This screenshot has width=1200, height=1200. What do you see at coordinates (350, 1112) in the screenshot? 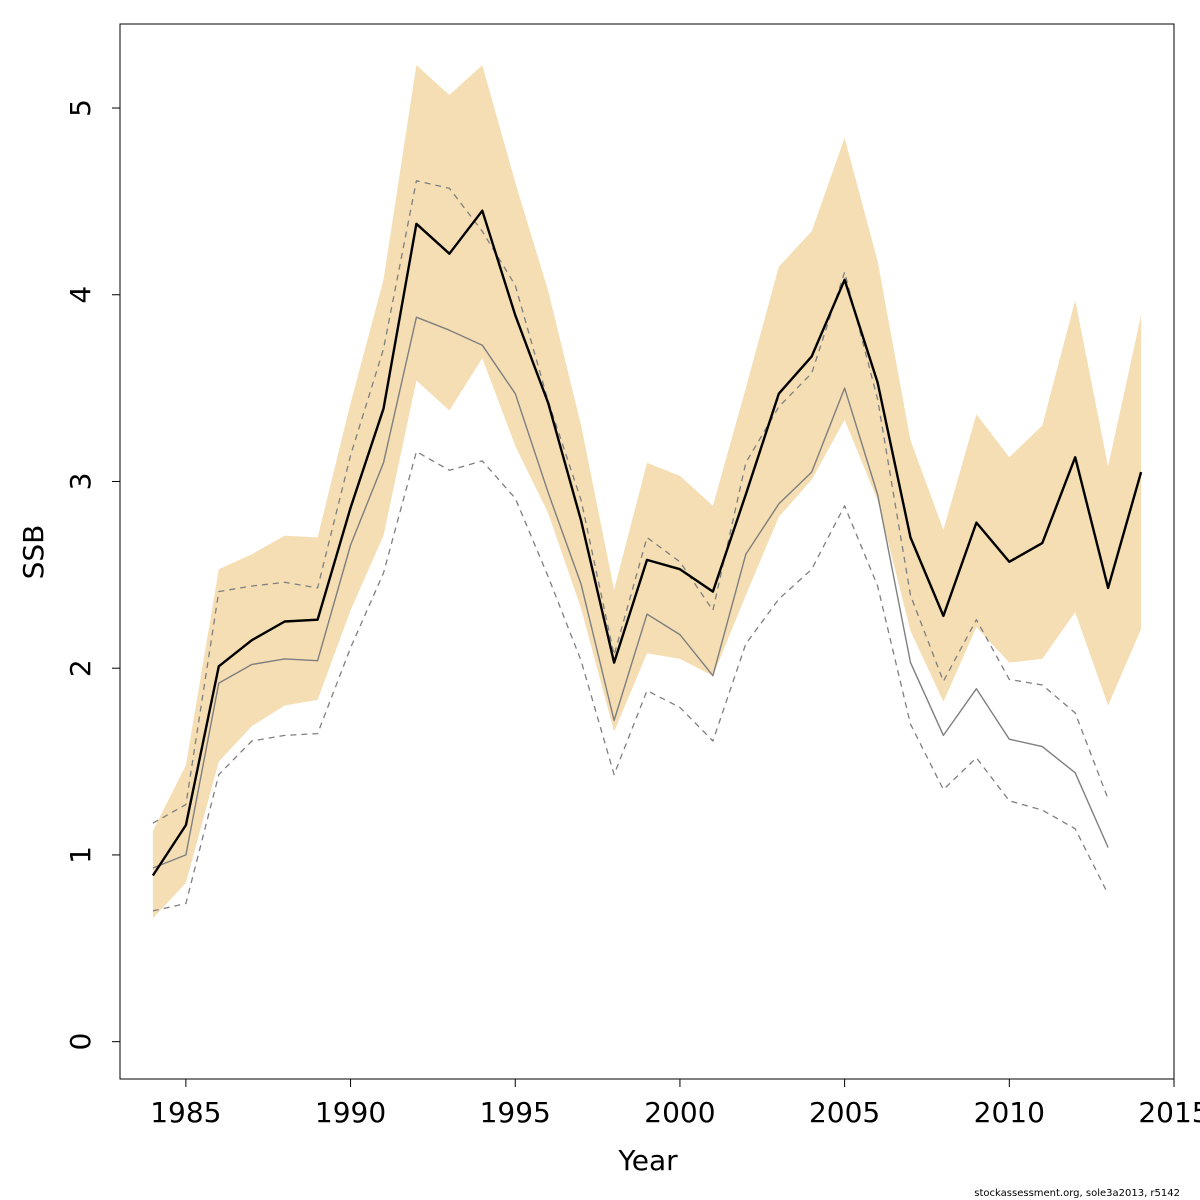
I see `x-tick-label: 1990` at bounding box center [350, 1112].